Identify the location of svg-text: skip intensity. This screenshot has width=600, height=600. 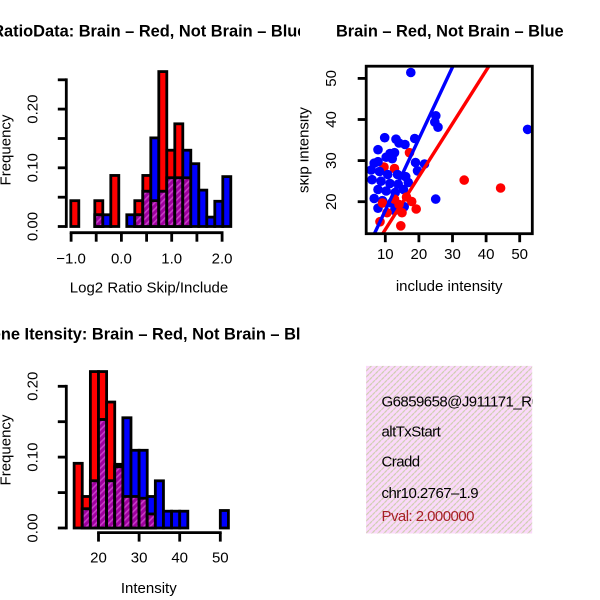
(304, 150).